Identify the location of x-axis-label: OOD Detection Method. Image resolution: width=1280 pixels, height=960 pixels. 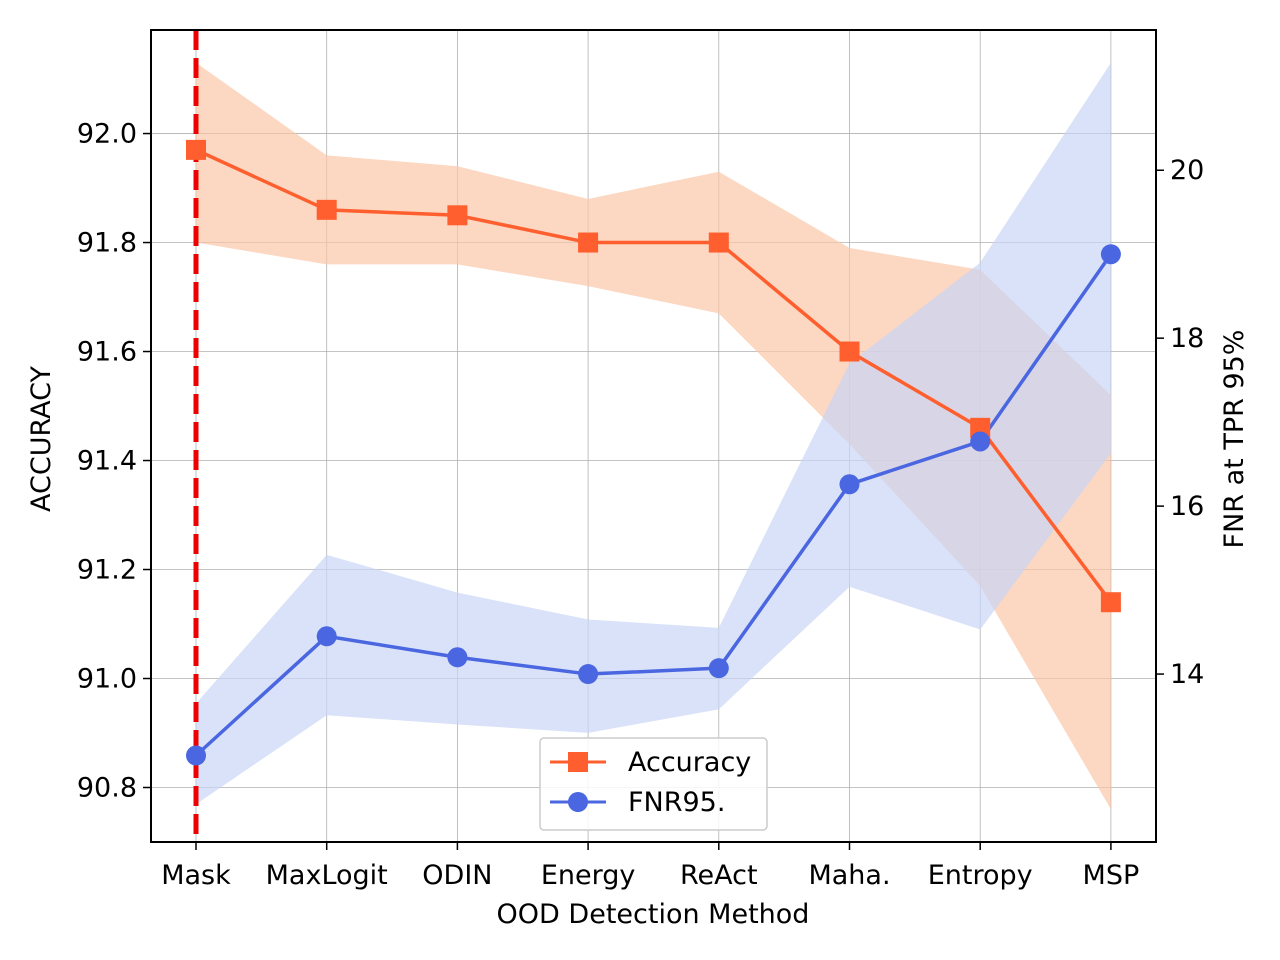
(653, 914).